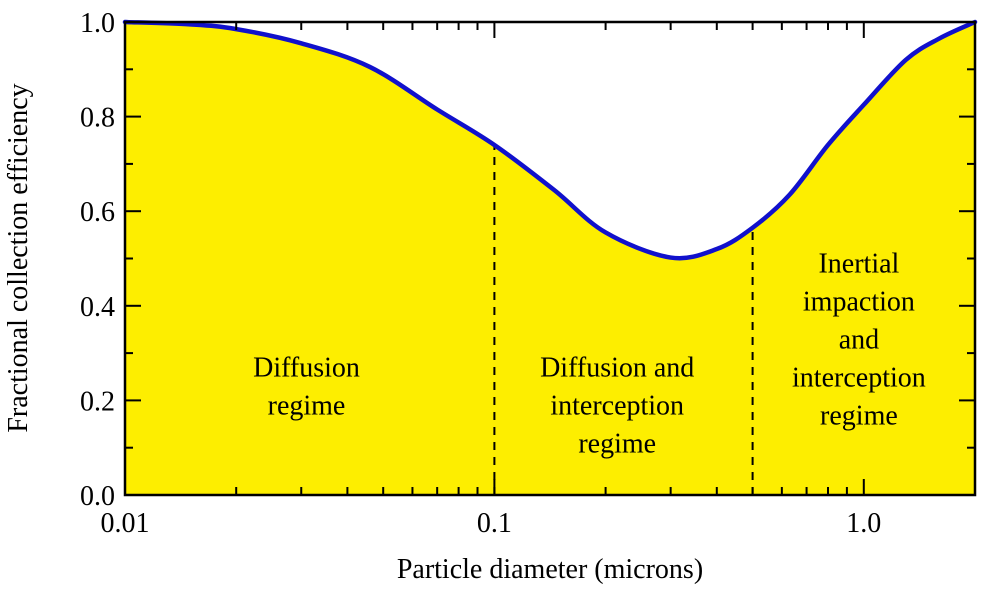 The image size is (1000, 595). Describe the element at coordinates (97, 212) in the screenshot. I see `y-tick-label: 0.6` at that location.